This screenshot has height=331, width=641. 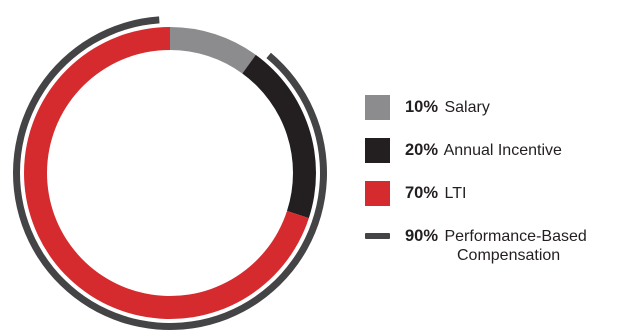 I want to click on legend-label-annual-incentive: 20% Annual Incentive, so click(x=483, y=150).